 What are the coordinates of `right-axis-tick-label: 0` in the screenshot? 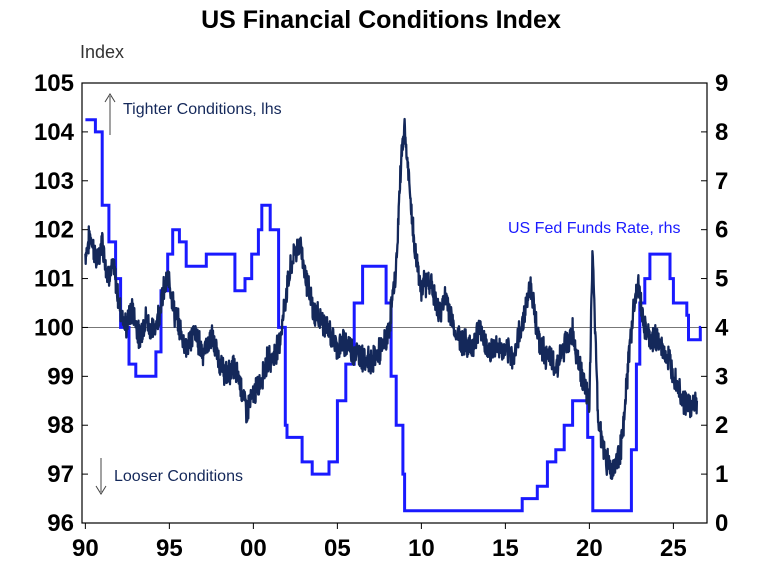 It's located at (721, 523).